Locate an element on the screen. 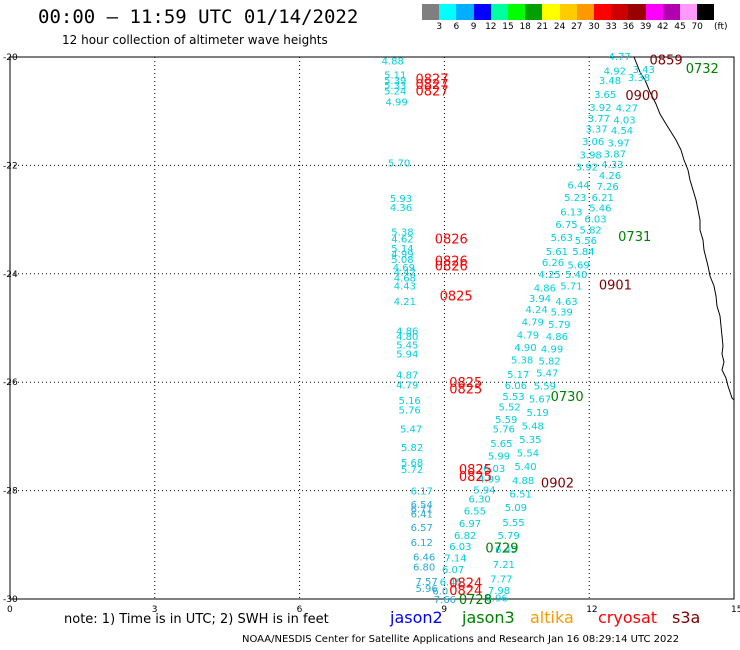  colorbar-label: 9 is located at coordinates (473, 27).